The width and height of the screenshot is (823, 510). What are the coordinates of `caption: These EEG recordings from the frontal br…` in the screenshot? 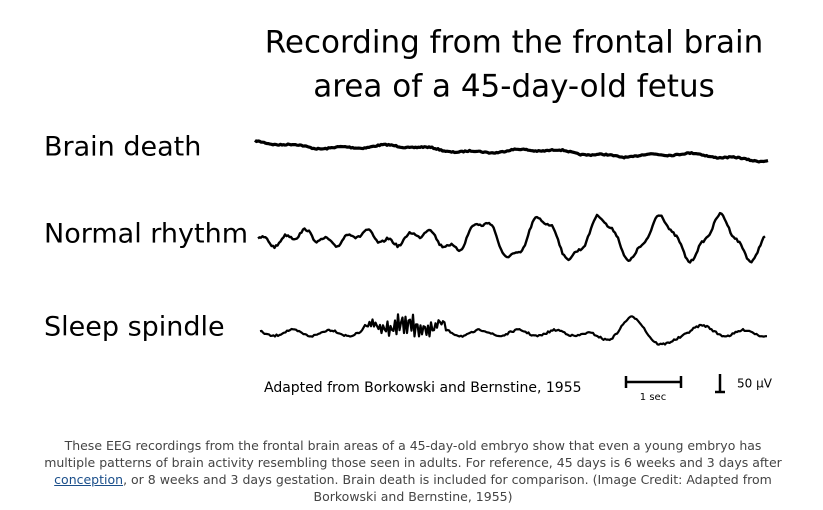 It's located at (413, 471).